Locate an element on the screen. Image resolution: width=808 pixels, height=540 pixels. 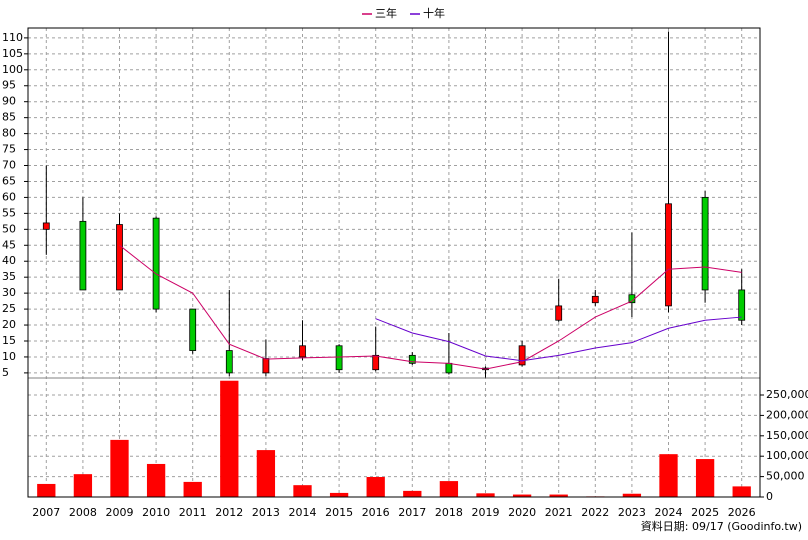
x-tick-label: 2017 is located at coordinates (412, 512).